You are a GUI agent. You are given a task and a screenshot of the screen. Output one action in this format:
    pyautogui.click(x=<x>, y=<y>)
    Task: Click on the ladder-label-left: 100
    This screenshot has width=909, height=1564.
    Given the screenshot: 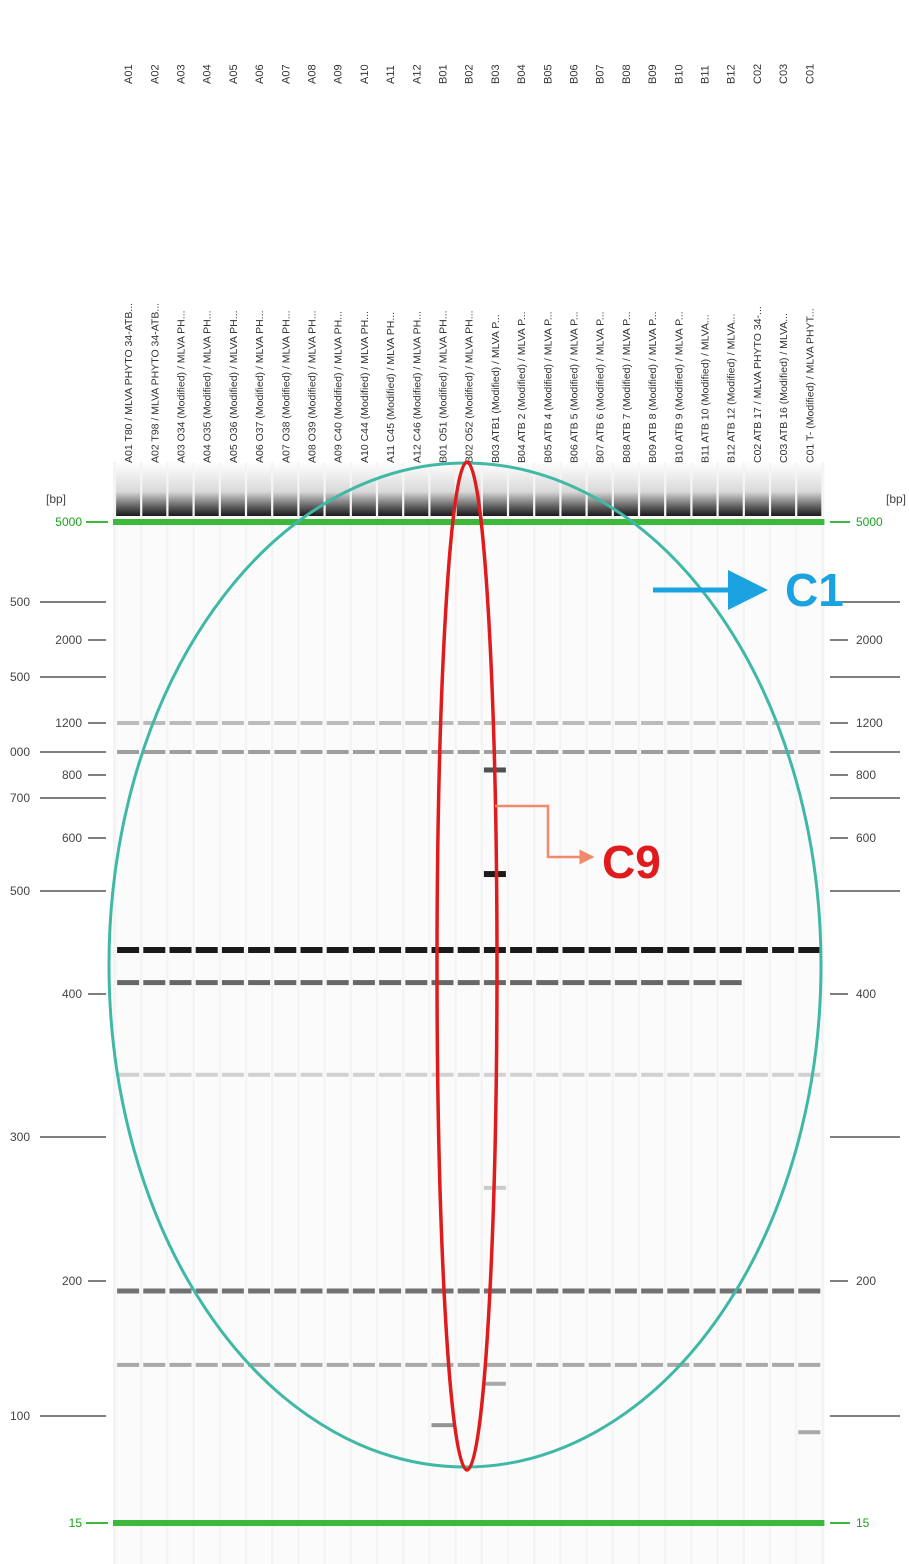 What is the action you would take?
    pyautogui.click(x=20, y=1416)
    